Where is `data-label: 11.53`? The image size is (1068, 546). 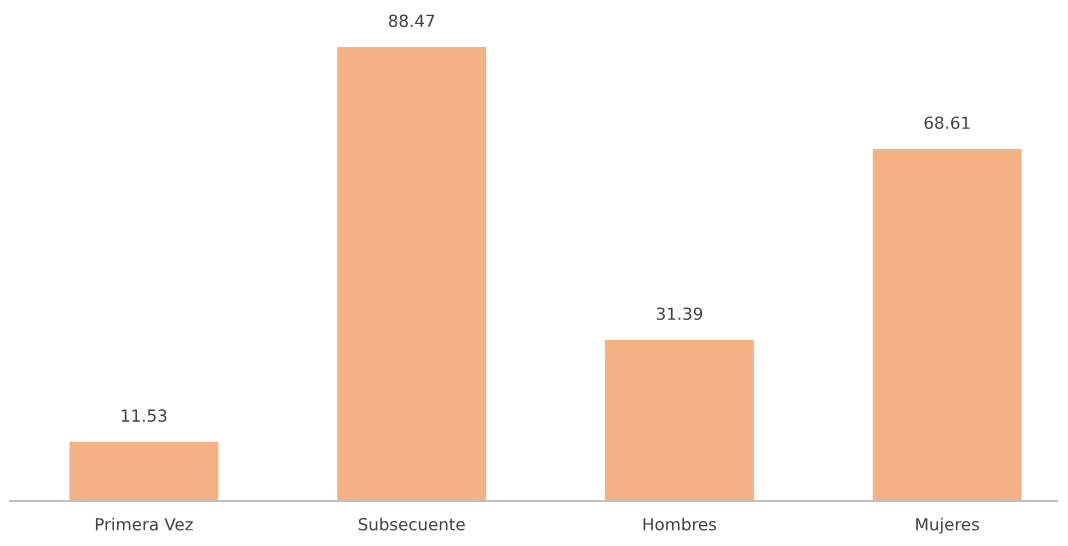 data-label: 11.53 is located at coordinates (144, 415).